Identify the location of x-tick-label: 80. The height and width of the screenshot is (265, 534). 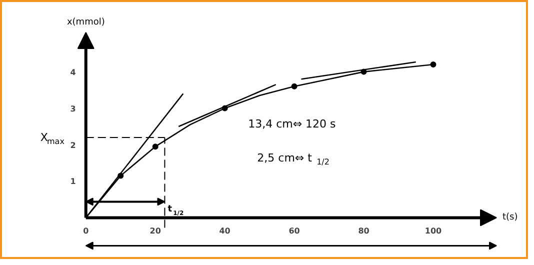
(364, 231).